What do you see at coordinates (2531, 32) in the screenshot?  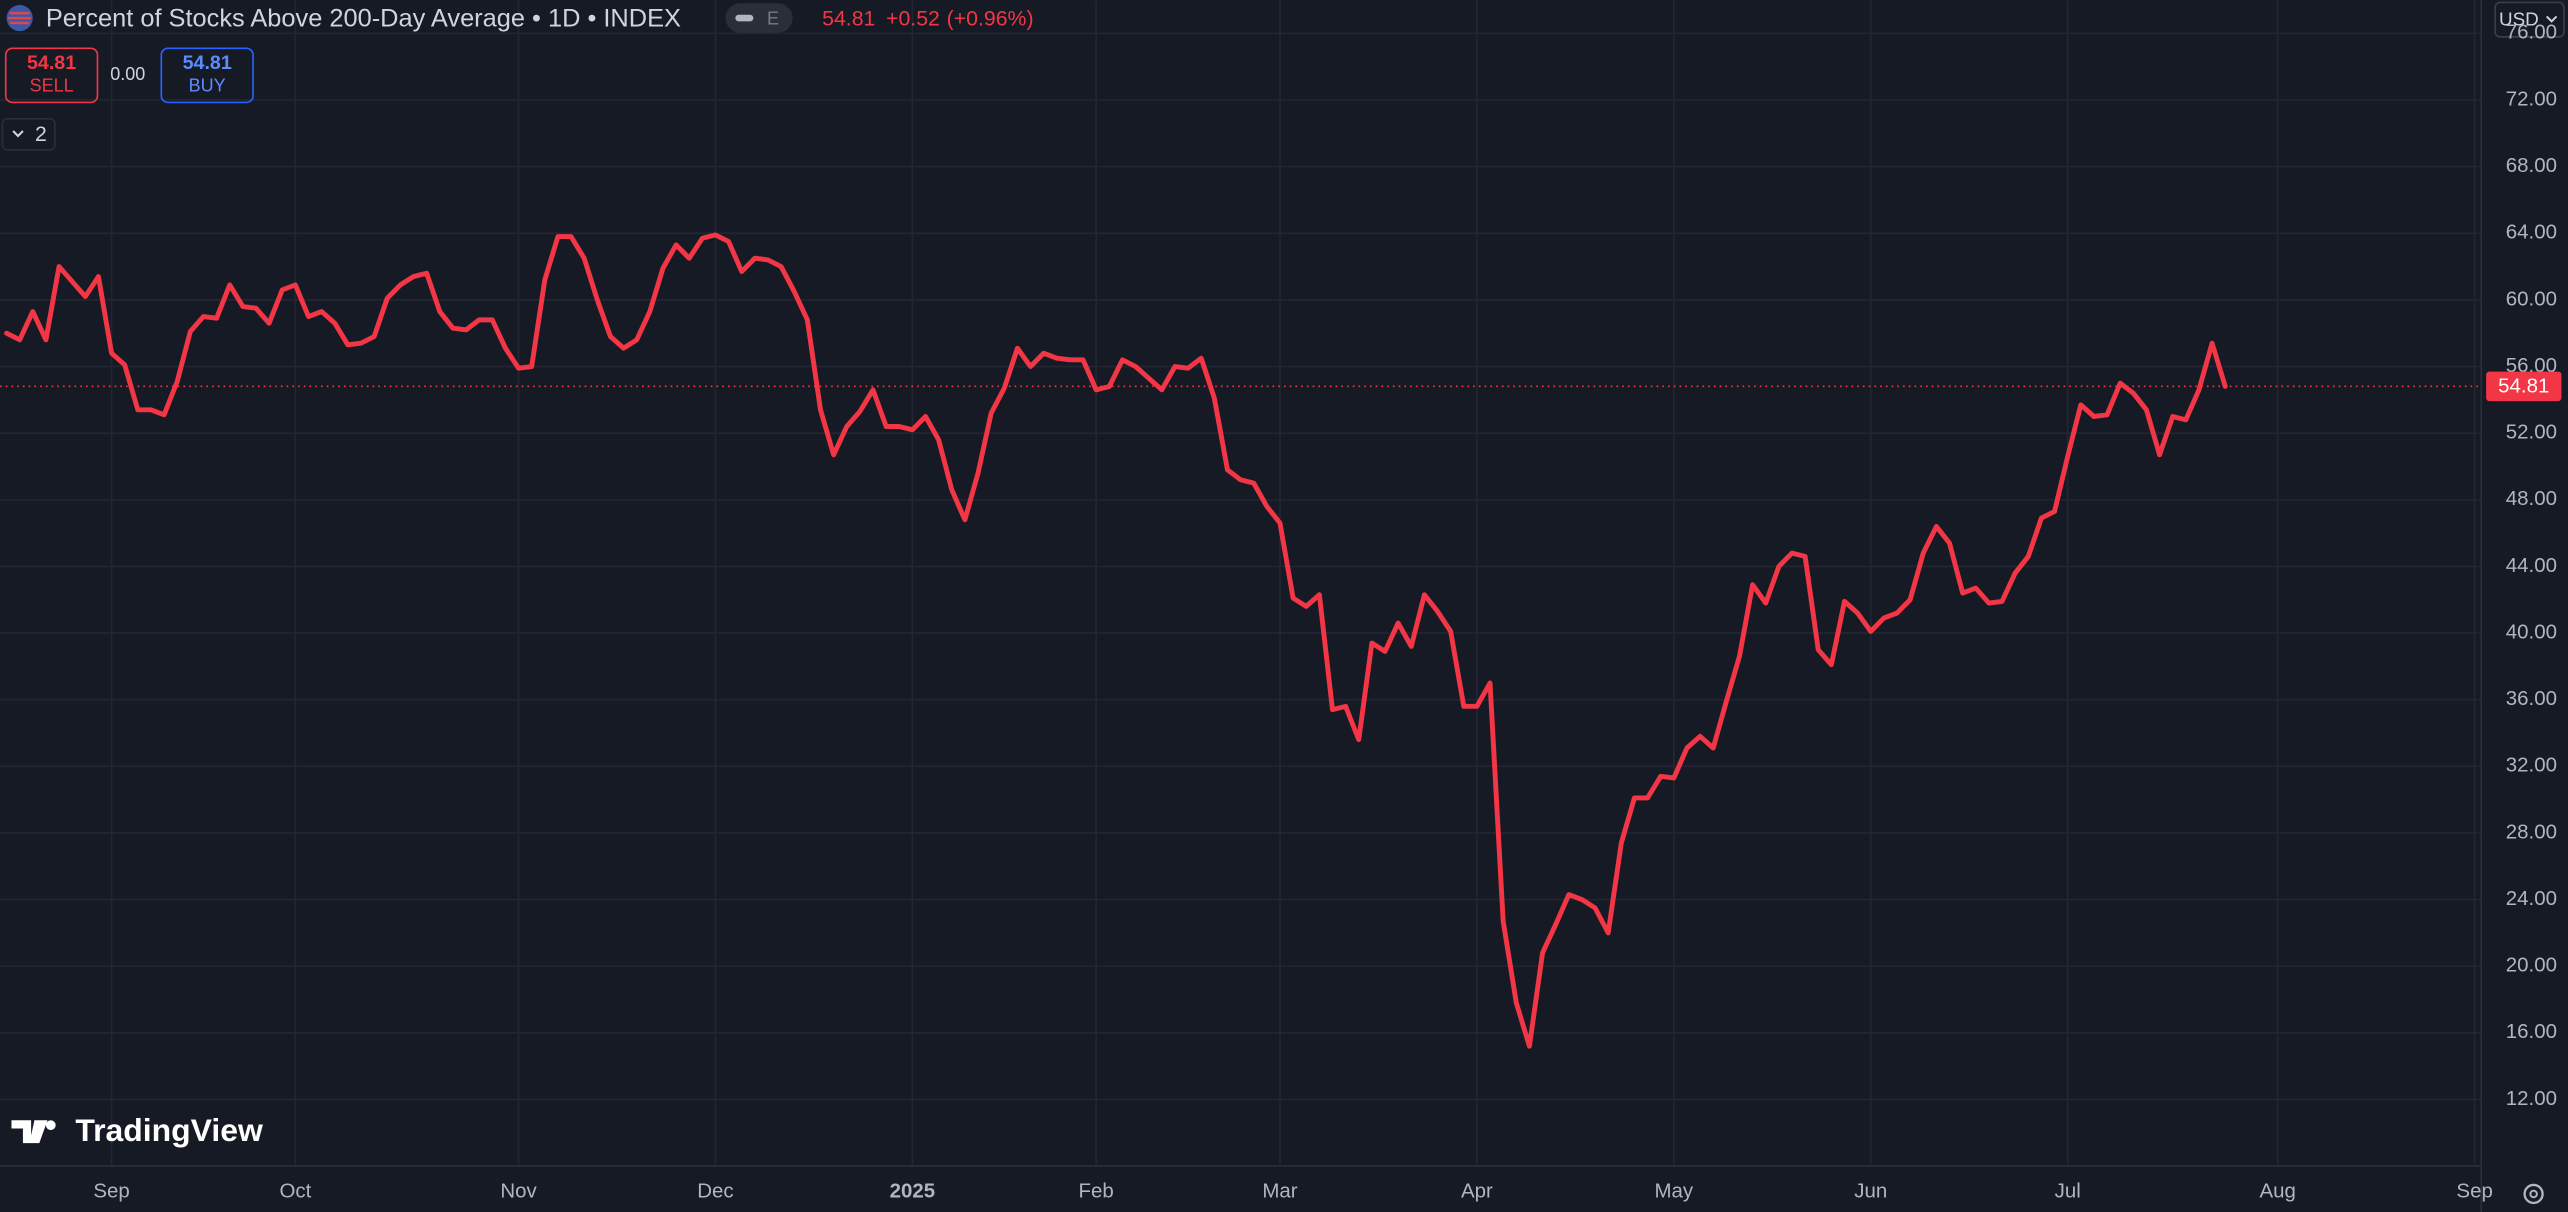 I see `y-tick-label: 76.00` at bounding box center [2531, 32].